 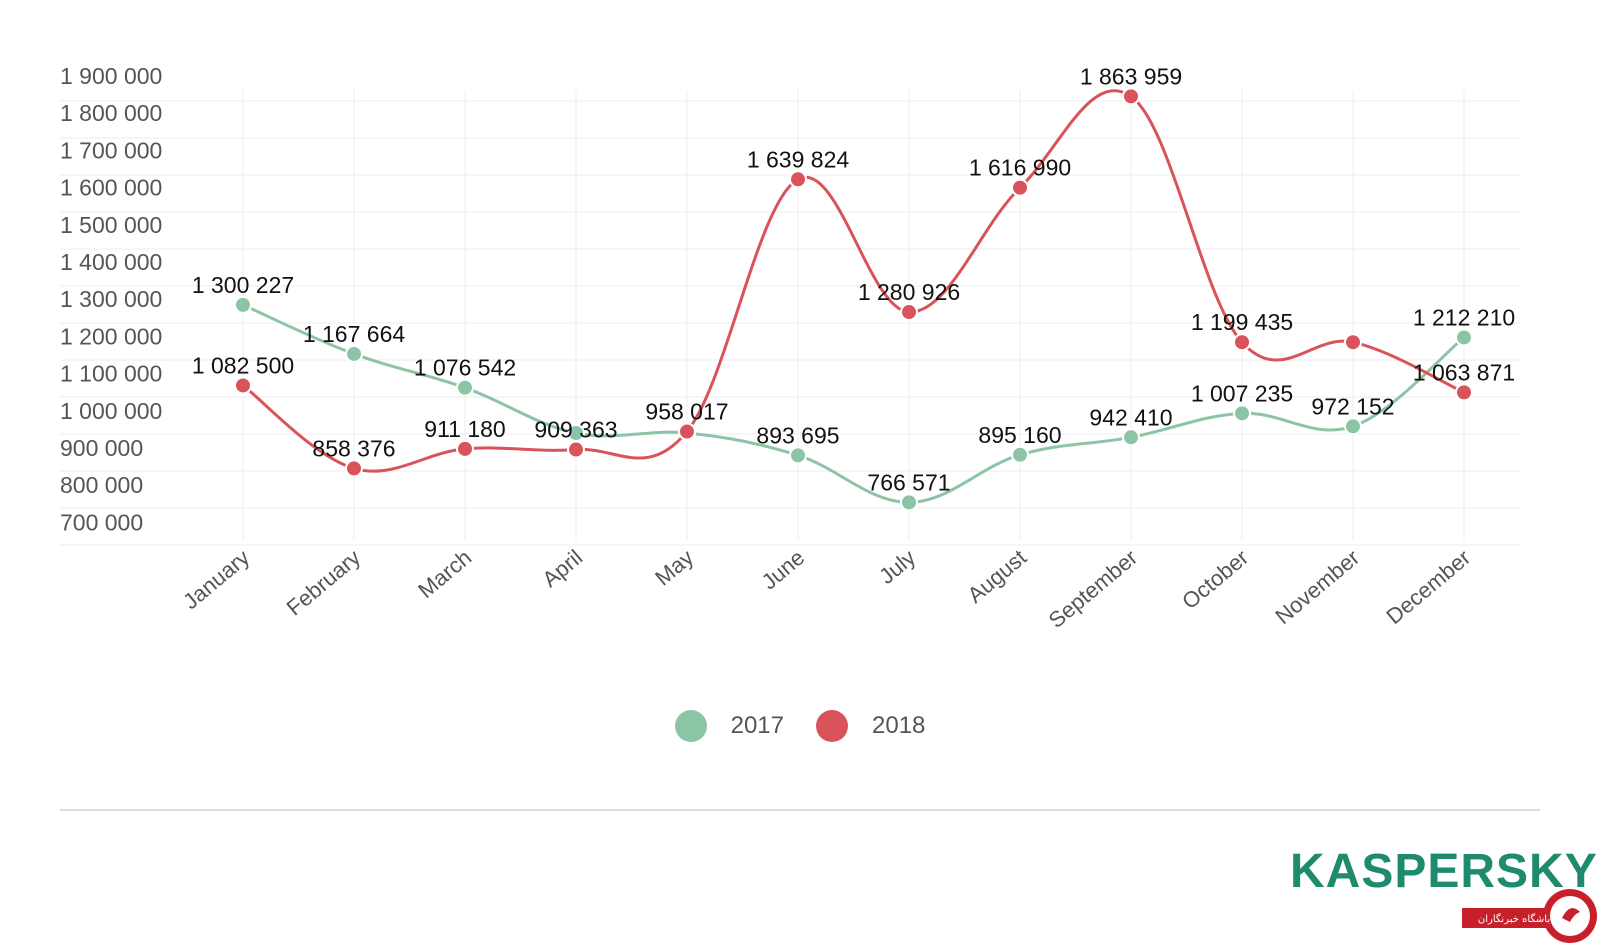 What do you see at coordinates (444, 574) in the screenshot?
I see `x-tick-label: March` at bounding box center [444, 574].